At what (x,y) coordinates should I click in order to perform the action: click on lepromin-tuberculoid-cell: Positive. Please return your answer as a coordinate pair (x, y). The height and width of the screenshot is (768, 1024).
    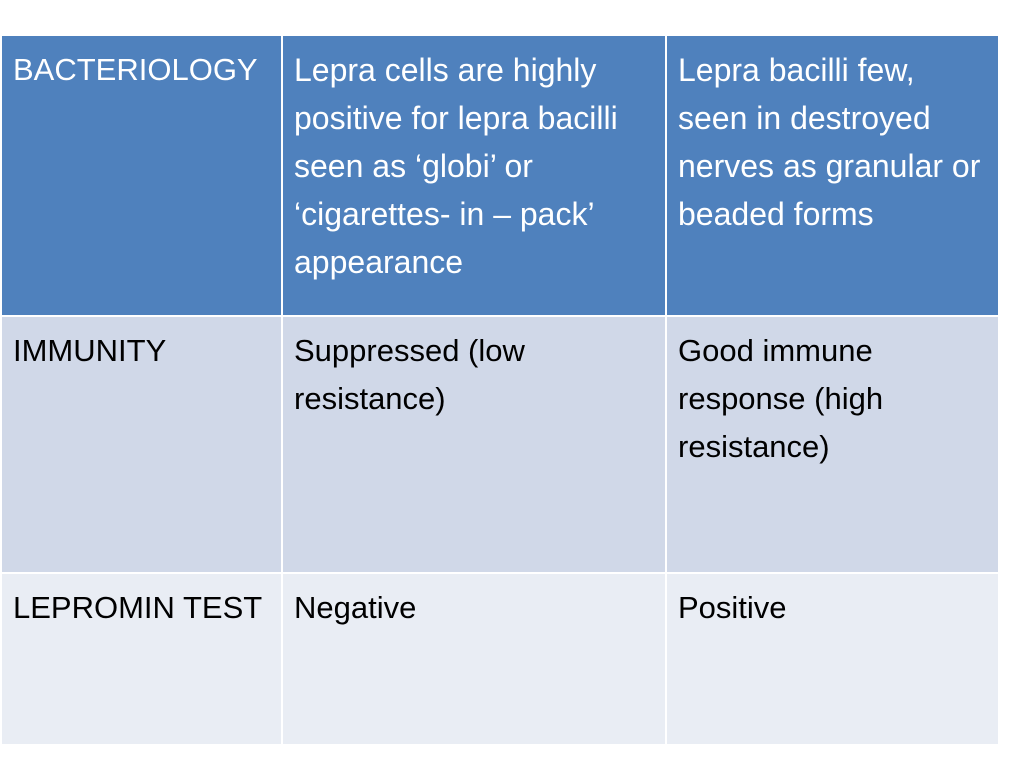
    Looking at the image, I should click on (832, 659).